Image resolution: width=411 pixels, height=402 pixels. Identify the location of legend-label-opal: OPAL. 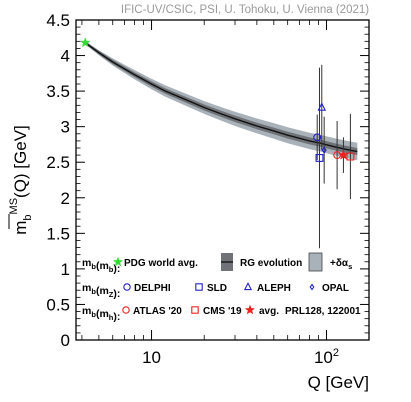
(335, 288).